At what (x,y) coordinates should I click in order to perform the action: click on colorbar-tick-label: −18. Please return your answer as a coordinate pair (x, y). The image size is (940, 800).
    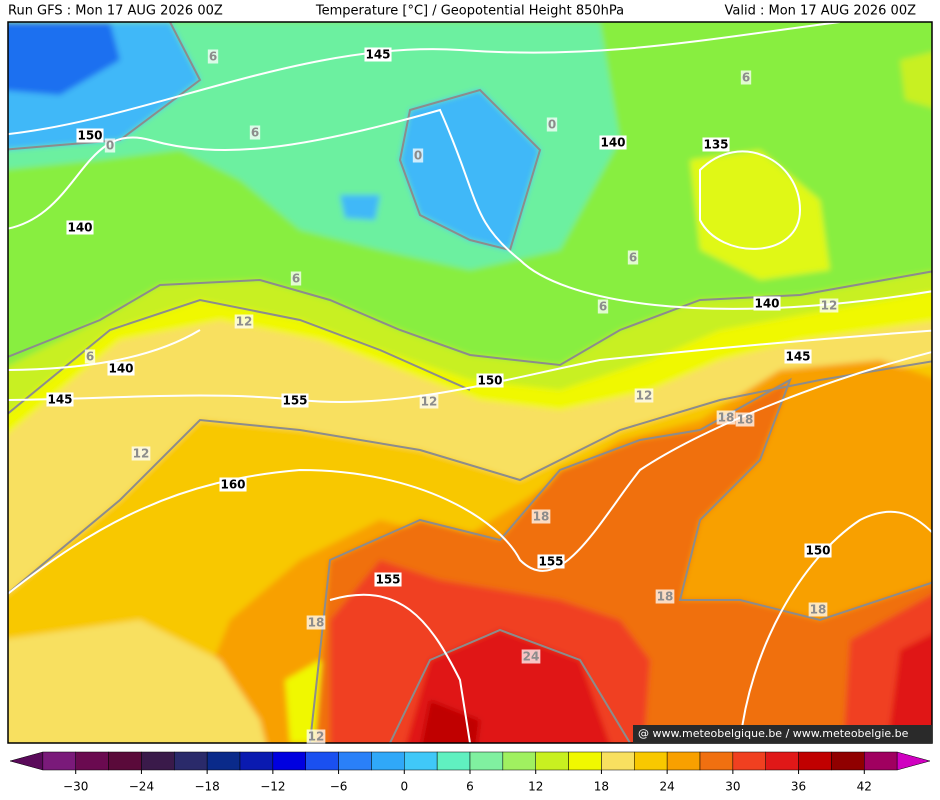
    Looking at the image, I should click on (206, 787).